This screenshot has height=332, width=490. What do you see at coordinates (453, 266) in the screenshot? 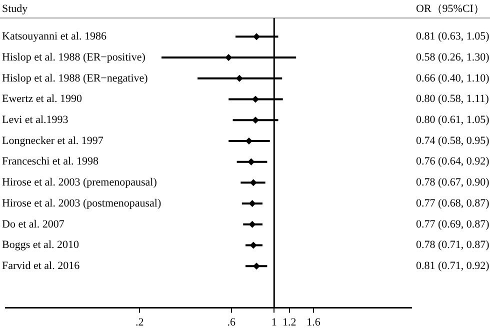
I see `data-label: 0.81 (0.71, 0.92)` at bounding box center [453, 266].